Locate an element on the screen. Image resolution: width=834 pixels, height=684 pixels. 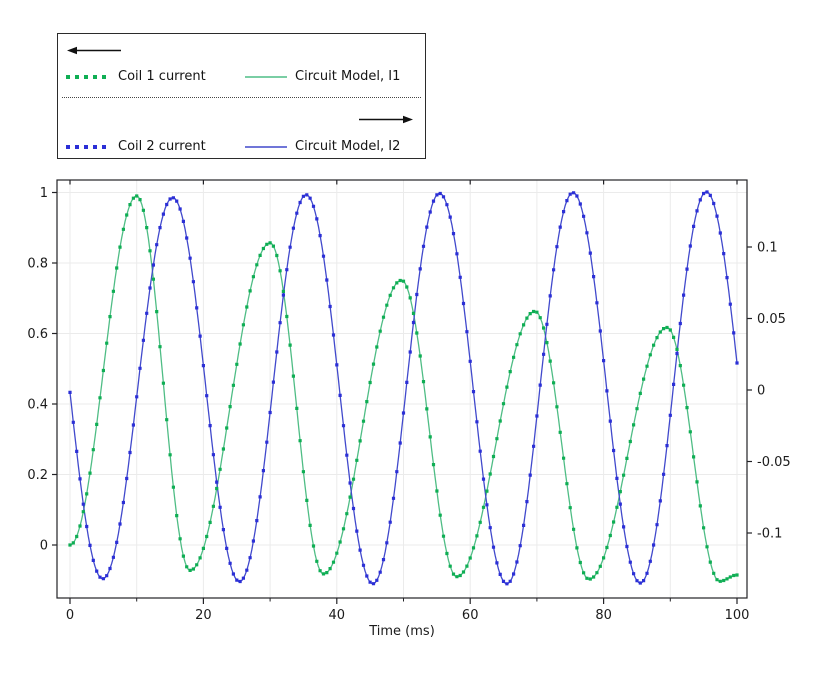
legend-label-circuit-i2: Circuit Model, I2 is located at coordinates (348, 146).